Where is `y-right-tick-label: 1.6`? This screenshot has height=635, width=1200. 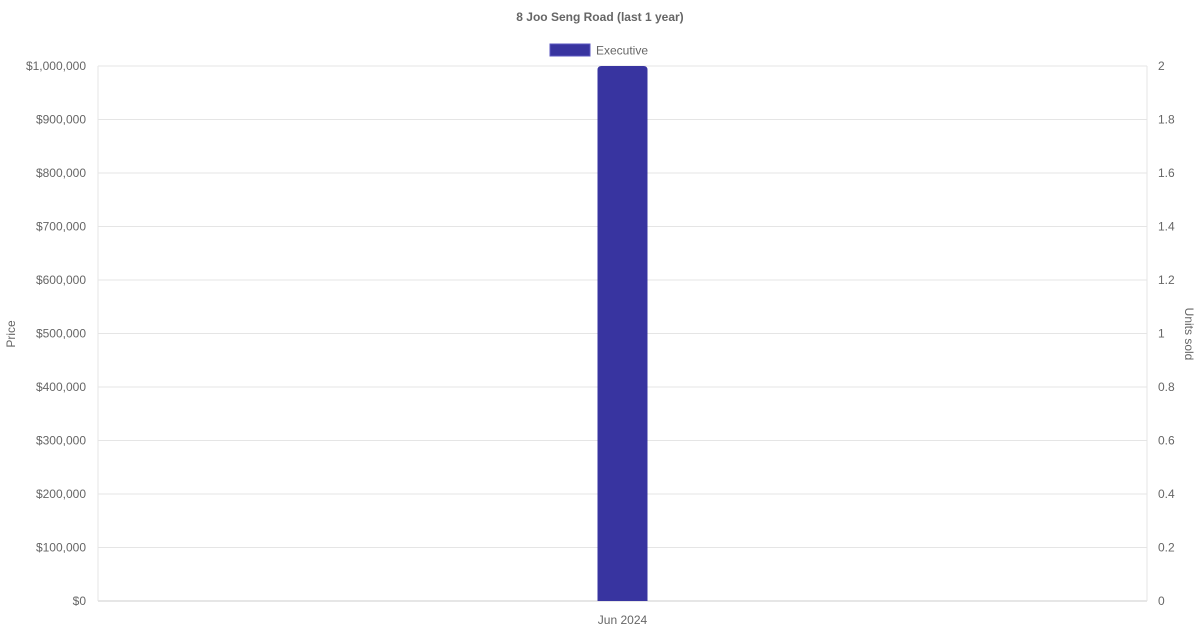
y-right-tick-label: 1.6 is located at coordinates (1166, 173).